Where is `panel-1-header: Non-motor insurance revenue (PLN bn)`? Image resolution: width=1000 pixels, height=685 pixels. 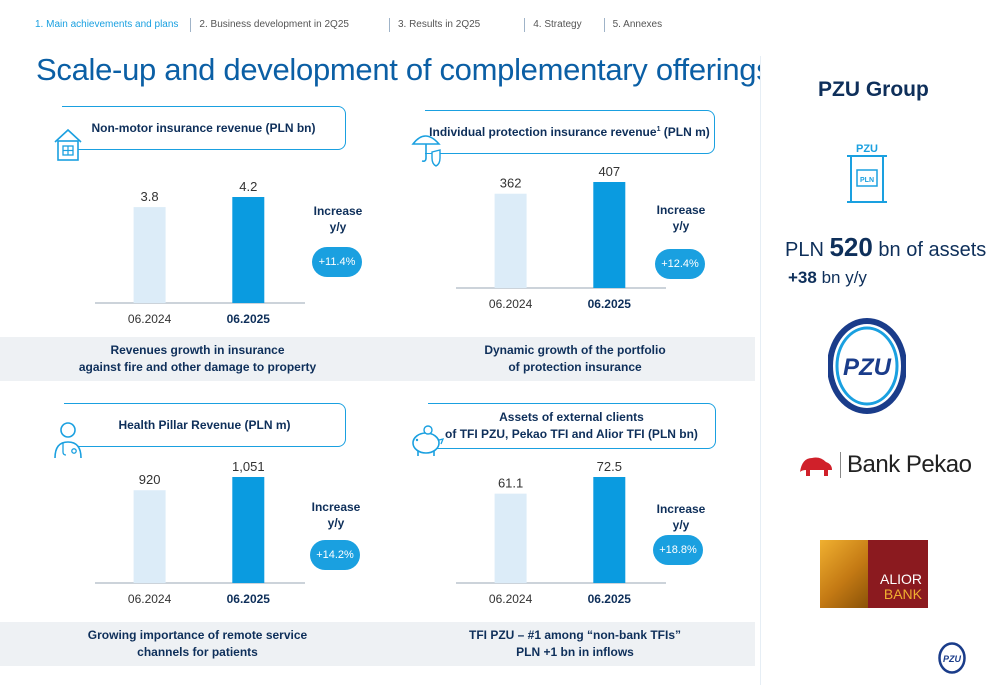 panel-1-header: Non-motor insurance revenue (PLN bn) is located at coordinates (204, 128).